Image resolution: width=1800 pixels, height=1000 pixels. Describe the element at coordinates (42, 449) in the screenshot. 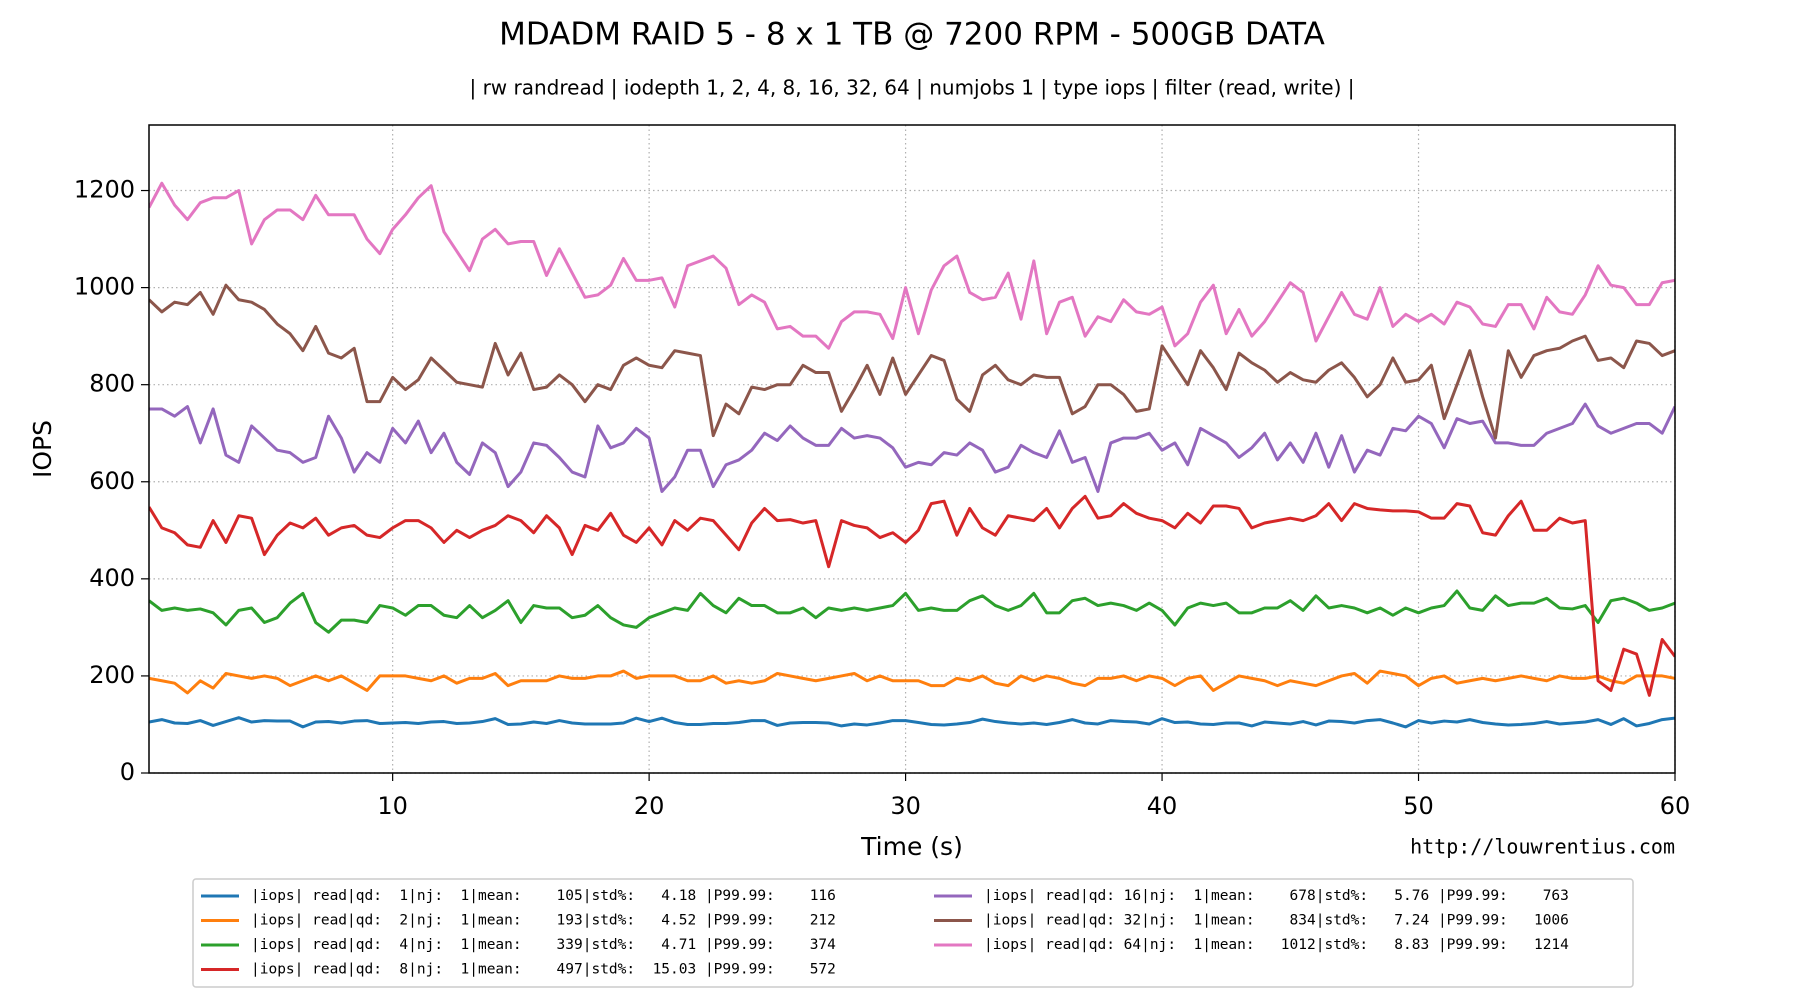

I see `y-axis-label: IOPS` at that location.